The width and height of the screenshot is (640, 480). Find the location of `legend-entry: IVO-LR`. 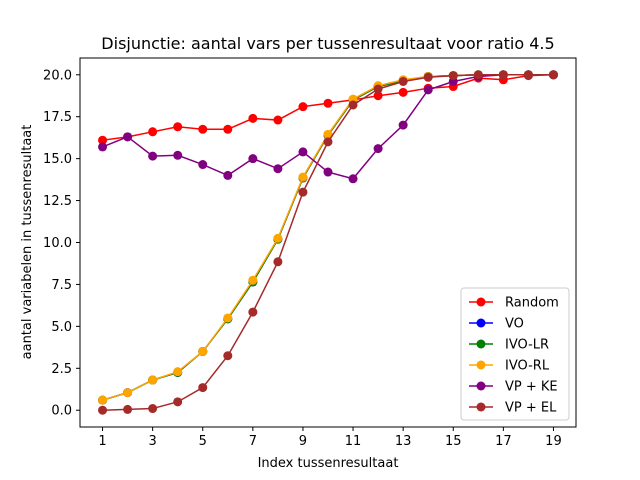

legend-entry: IVO-LR is located at coordinates (509, 345).